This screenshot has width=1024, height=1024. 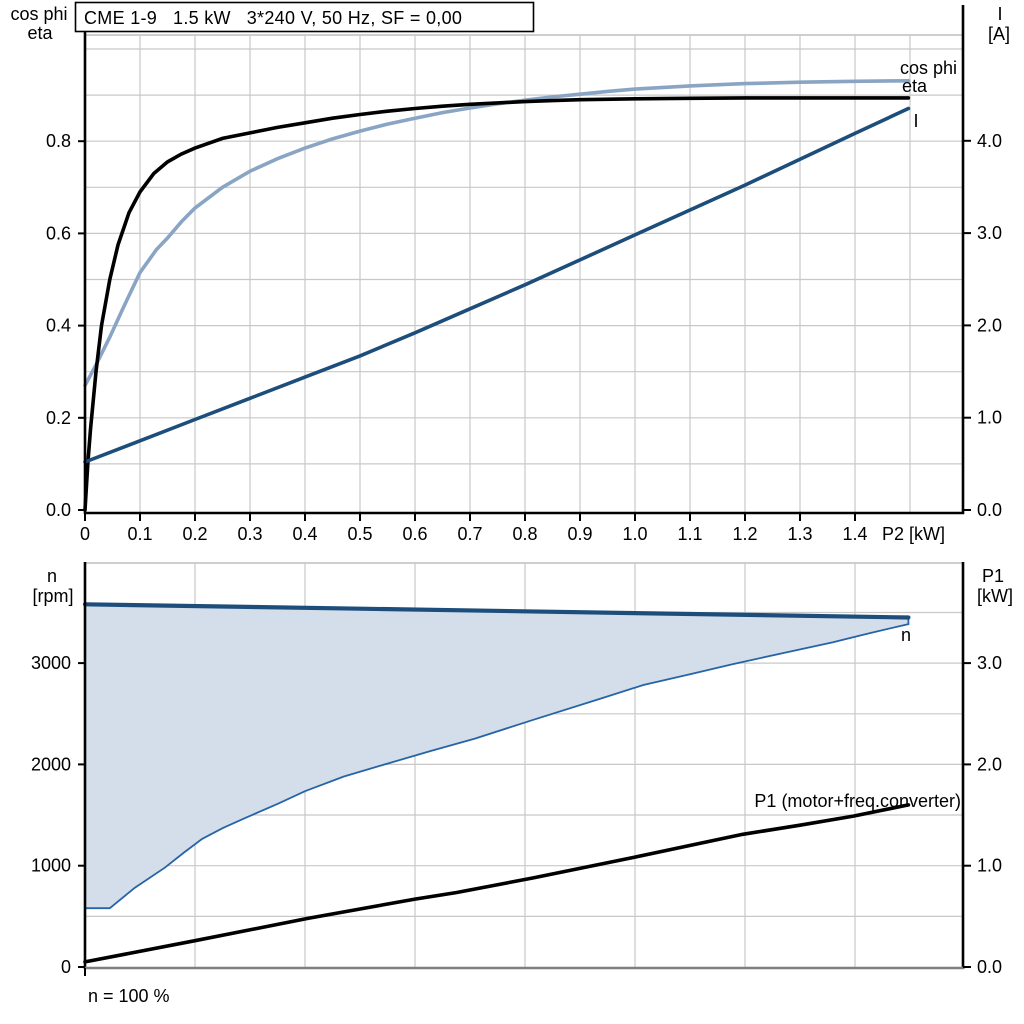 I want to click on top-x-tick-label: 1.0, so click(x=634, y=534).